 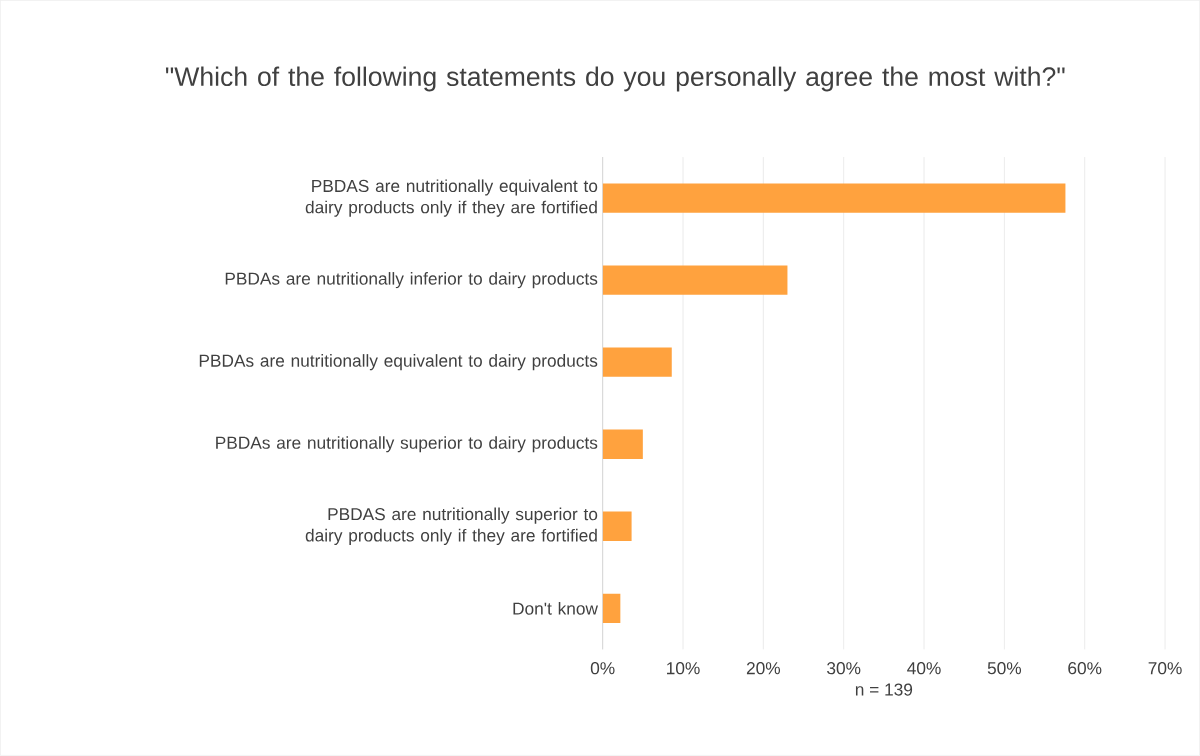 What do you see at coordinates (555, 608) in the screenshot?
I see `y-tick-label: Don't know` at bounding box center [555, 608].